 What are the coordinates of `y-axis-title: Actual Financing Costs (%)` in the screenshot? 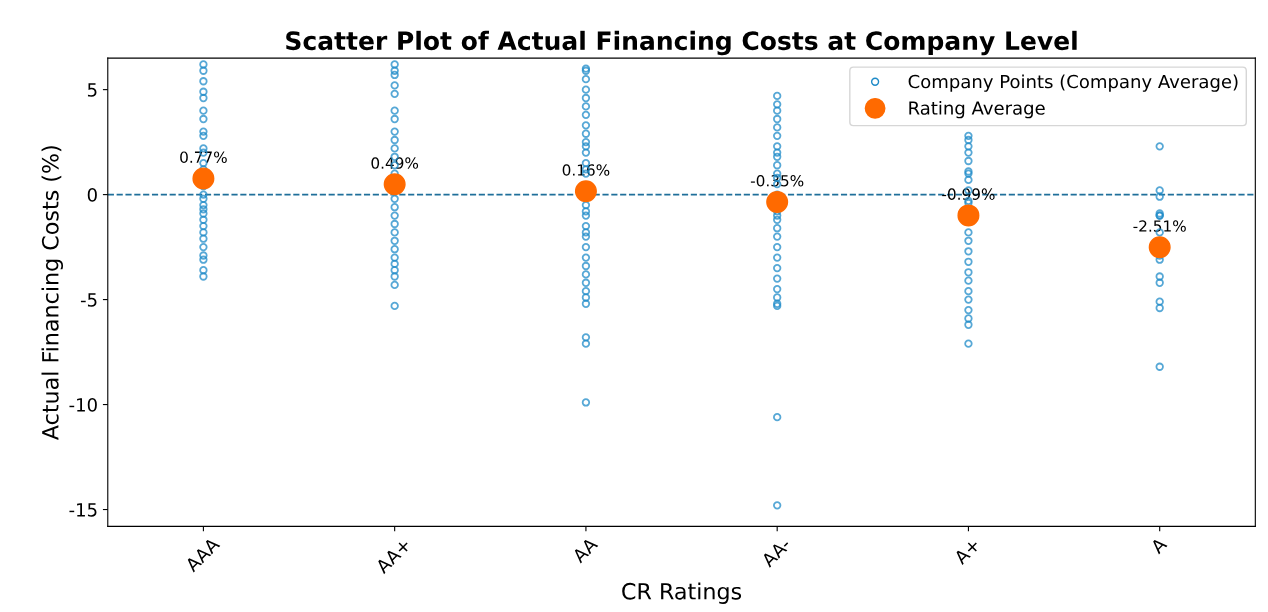 It's located at (52, 293).